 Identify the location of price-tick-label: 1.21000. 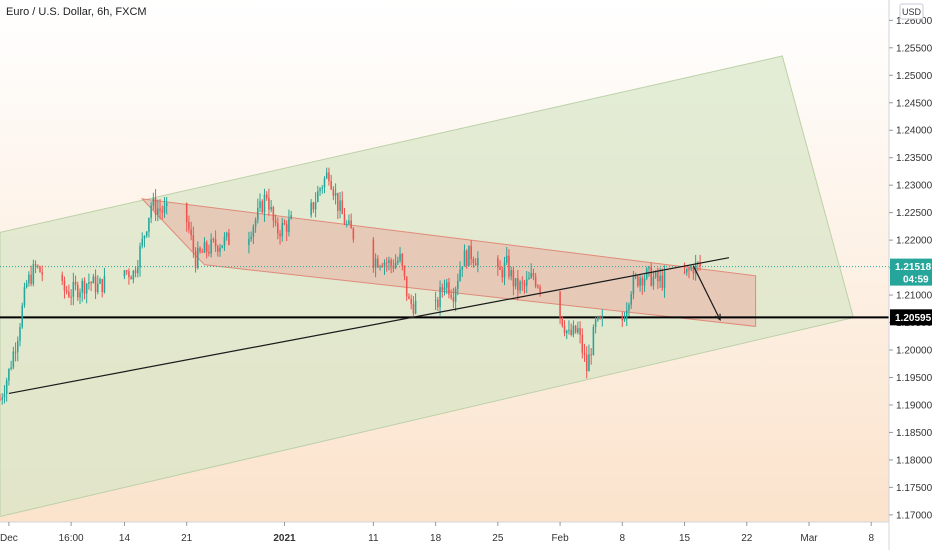
(914, 296).